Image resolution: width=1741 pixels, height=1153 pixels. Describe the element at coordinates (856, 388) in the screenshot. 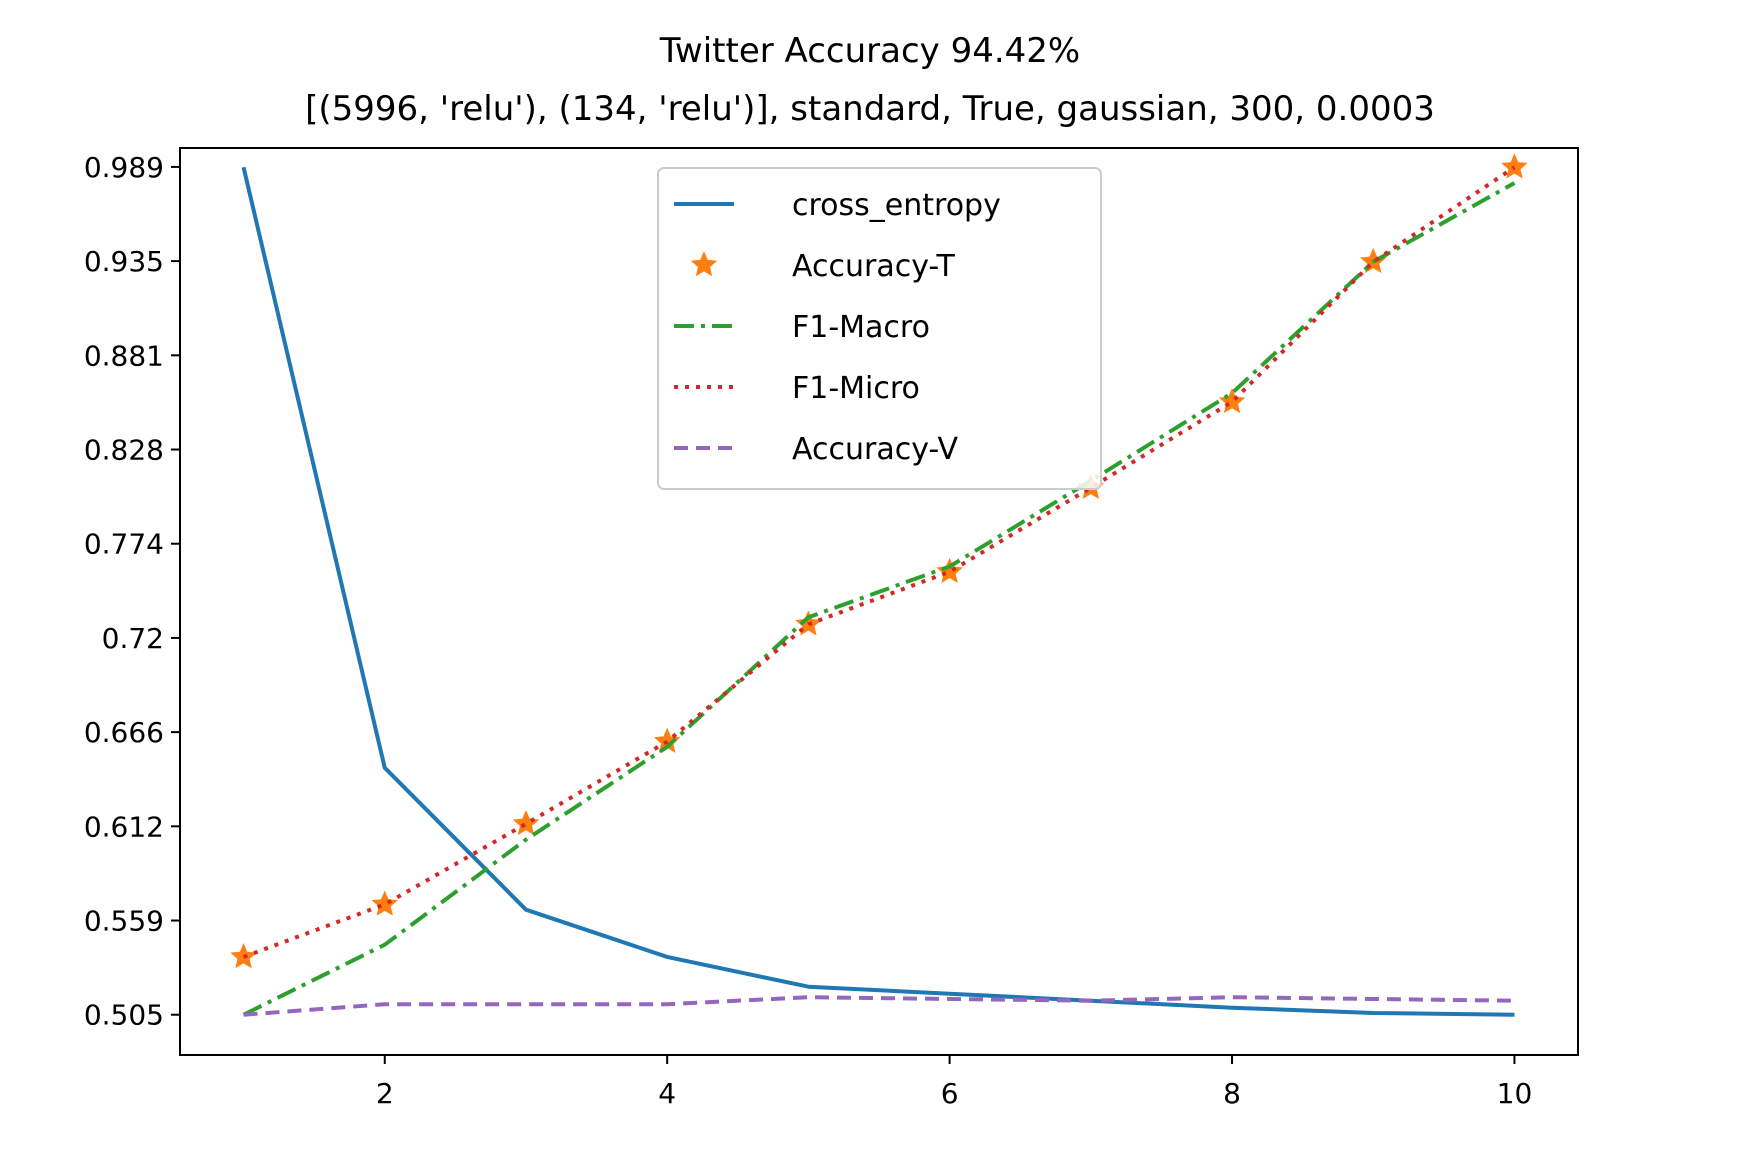

I see `legend-label-f1-micro: F1-Micro` at that location.